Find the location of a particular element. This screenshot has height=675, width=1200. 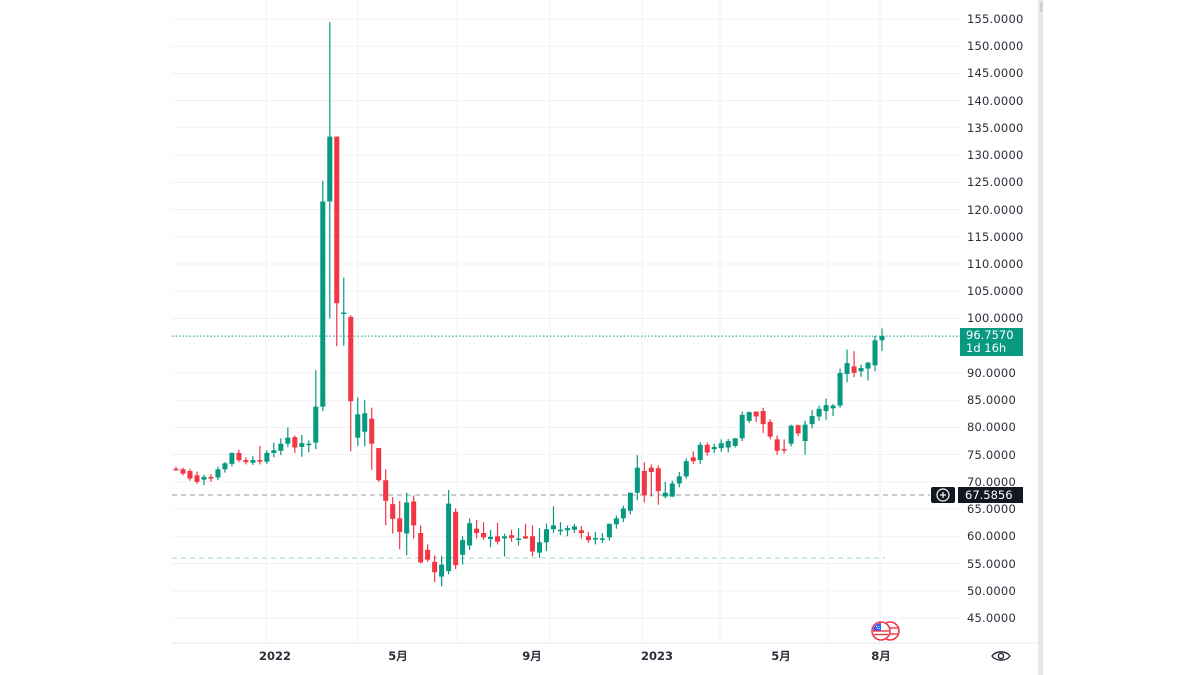

bar-countdown: 1d 16h is located at coordinates (986, 348).